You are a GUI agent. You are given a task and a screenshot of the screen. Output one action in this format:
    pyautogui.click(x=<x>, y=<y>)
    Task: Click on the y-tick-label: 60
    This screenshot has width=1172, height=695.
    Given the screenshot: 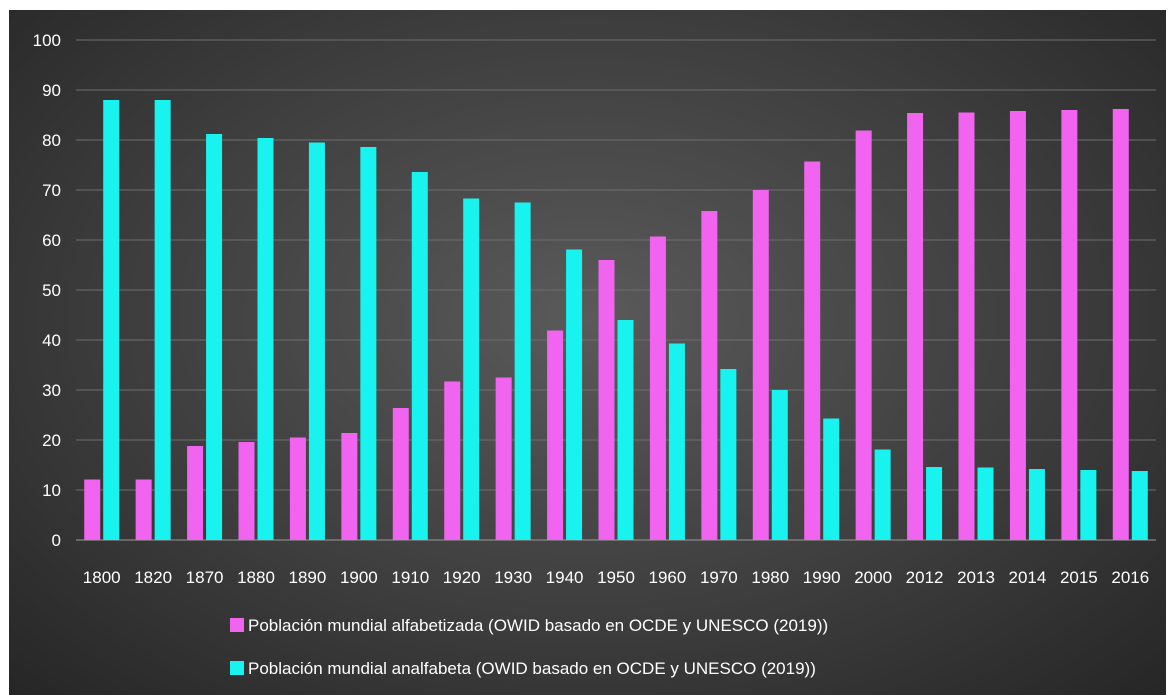 What is the action you would take?
    pyautogui.click(x=51, y=240)
    